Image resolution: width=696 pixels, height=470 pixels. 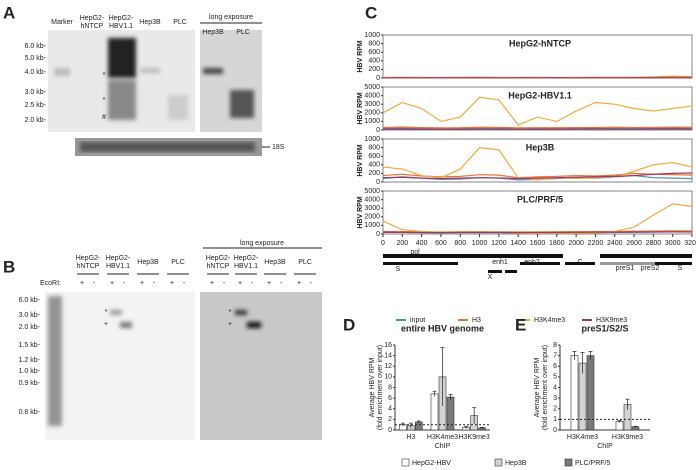 I want to click on x-tick-label: H3K9me3, so click(x=474, y=437).